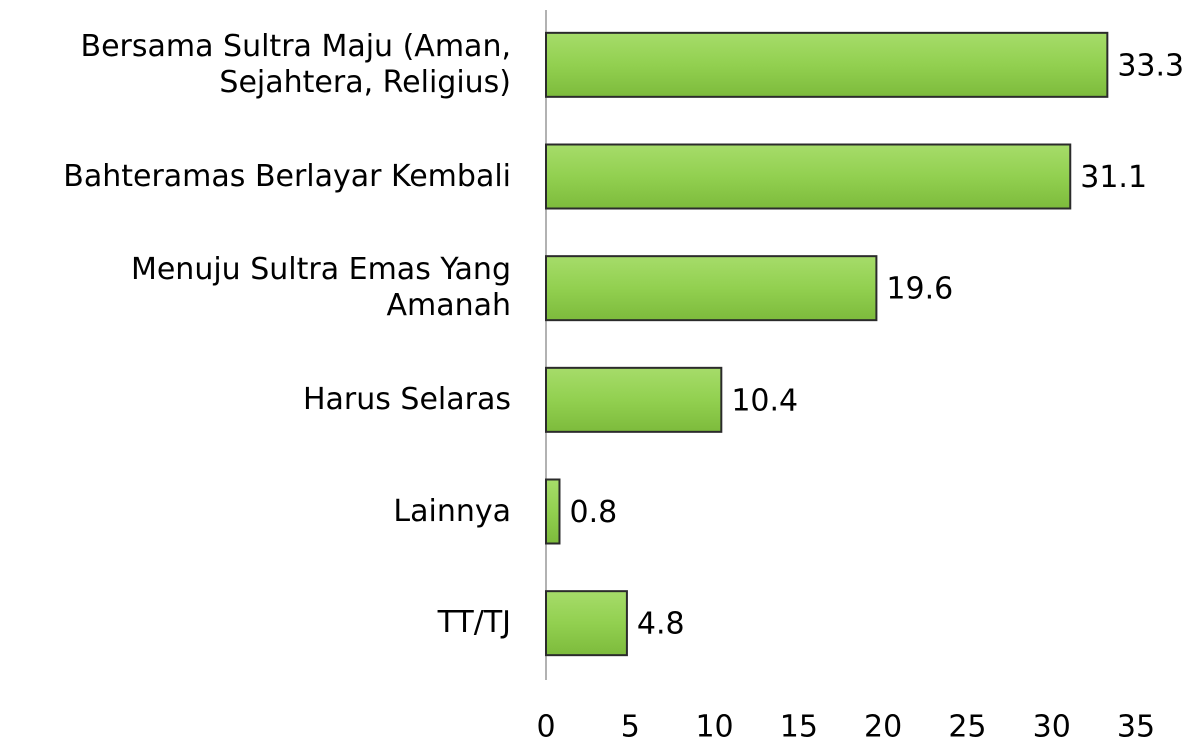 The image size is (1197, 746). What do you see at coordinates (661, 624) in the screenshot?
I see `value-label: 4.8` at bounding box center [661, 624].